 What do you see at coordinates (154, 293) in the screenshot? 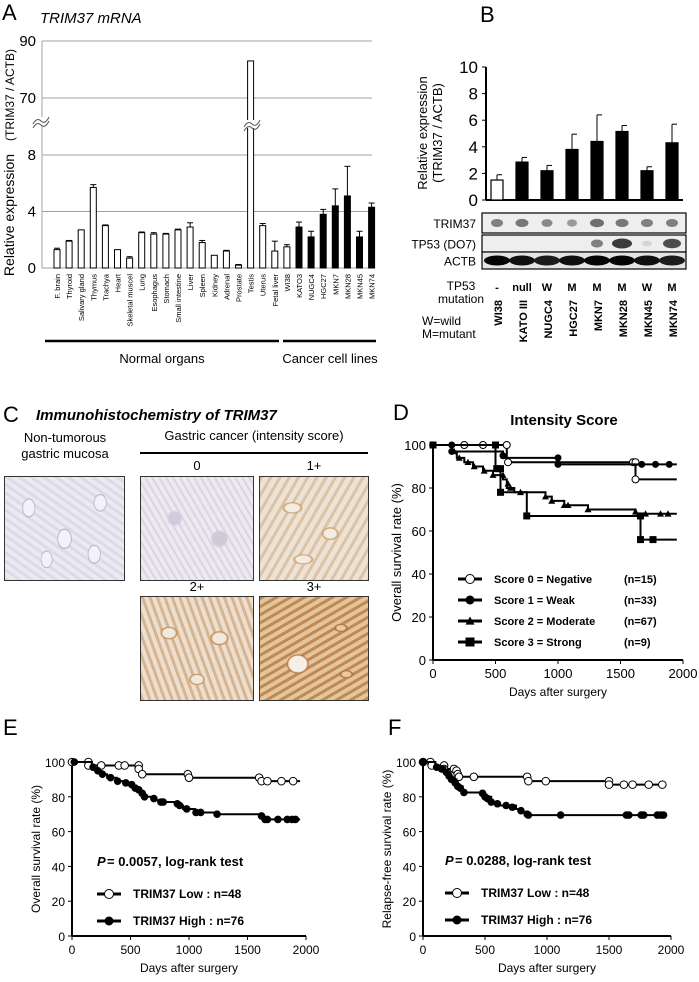
I see `chart-a-category-label: Esophagus` at bounding box center [154, 293].